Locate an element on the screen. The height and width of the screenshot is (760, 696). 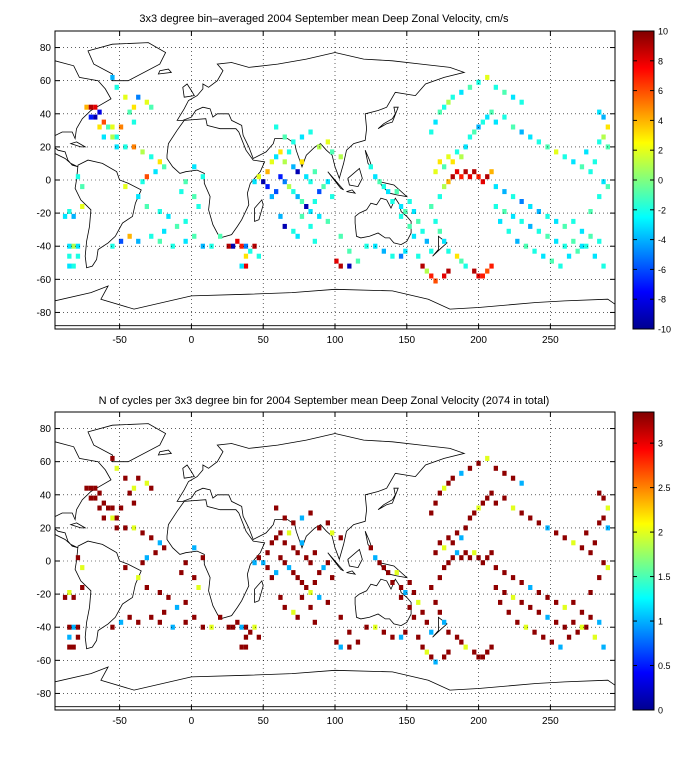
x-tick-label: 200 is located at coordinates (478, 721).